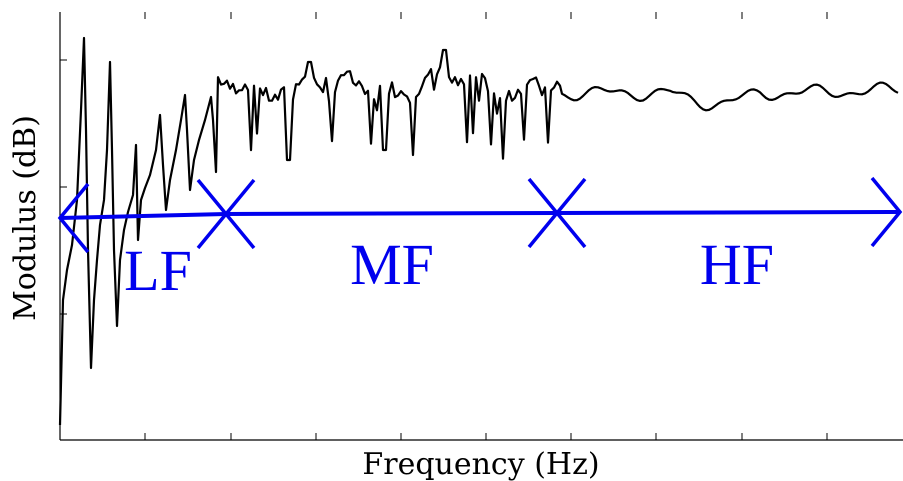  I want to click on y-axis-label: Modulus (dB), so click(25, 218).